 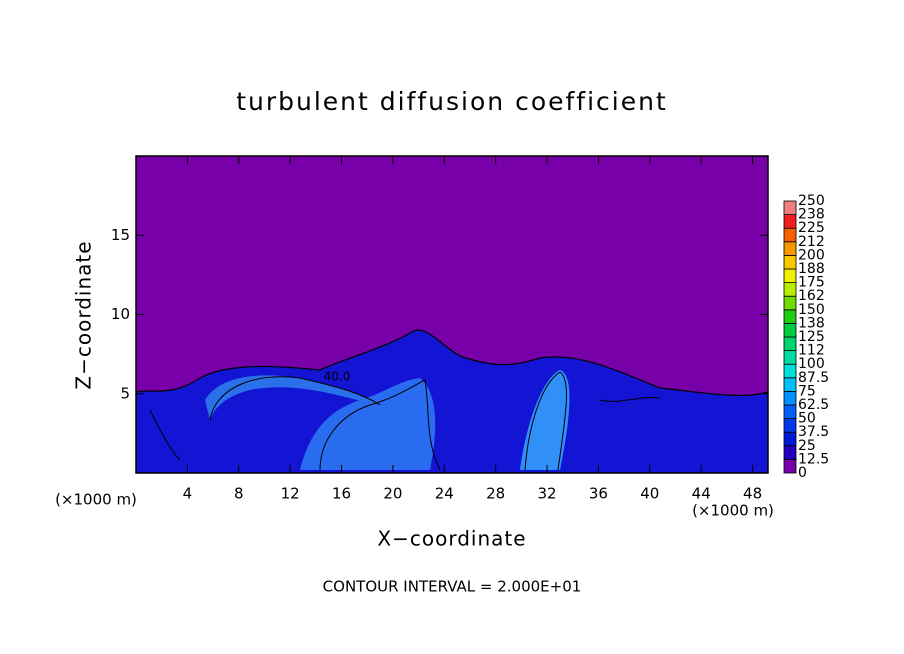 I want to click on x-axis-label: X−coordinate, so click(x=451, y=539).